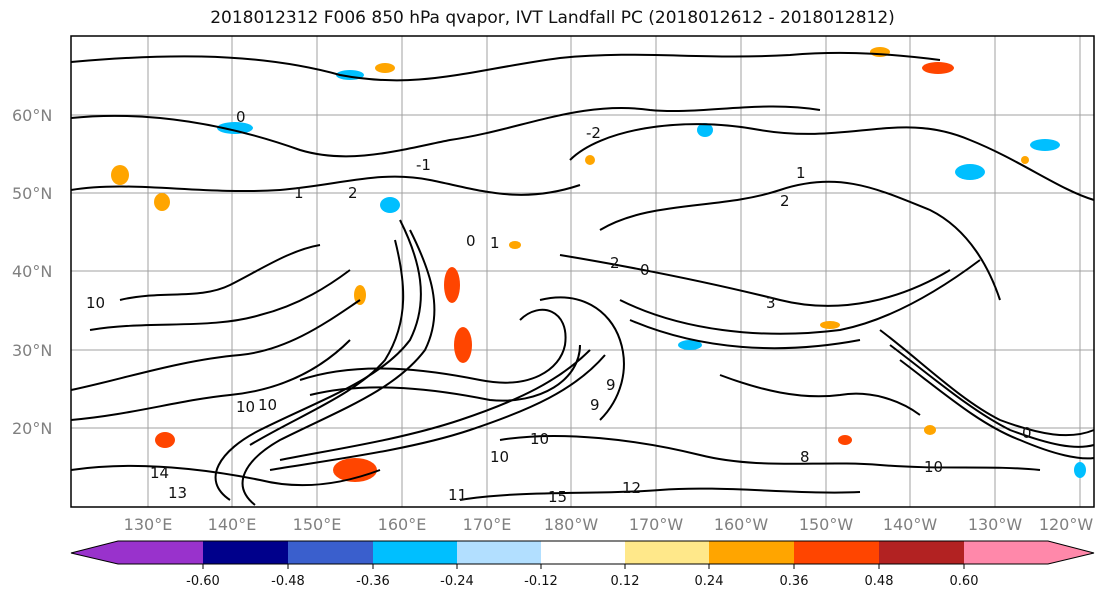 This screenshot has width=1105, height=601. Describe the element at coordinates (557, 497) in the screenshot. I see `contour-label: 15` at that location.